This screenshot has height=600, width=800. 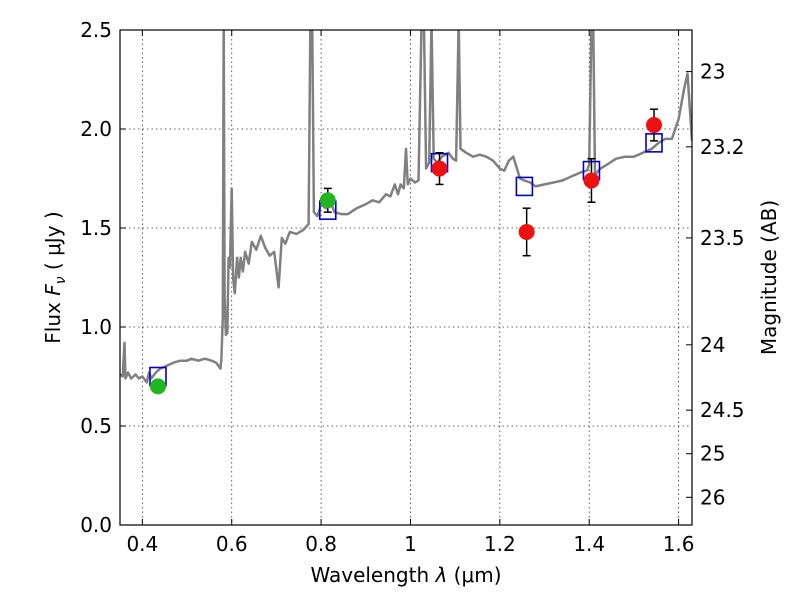 What do you see at coordinates (679, 544) in the screenshot?
I see `x-tick-label: 1.6` at bounding box center [679, 544].